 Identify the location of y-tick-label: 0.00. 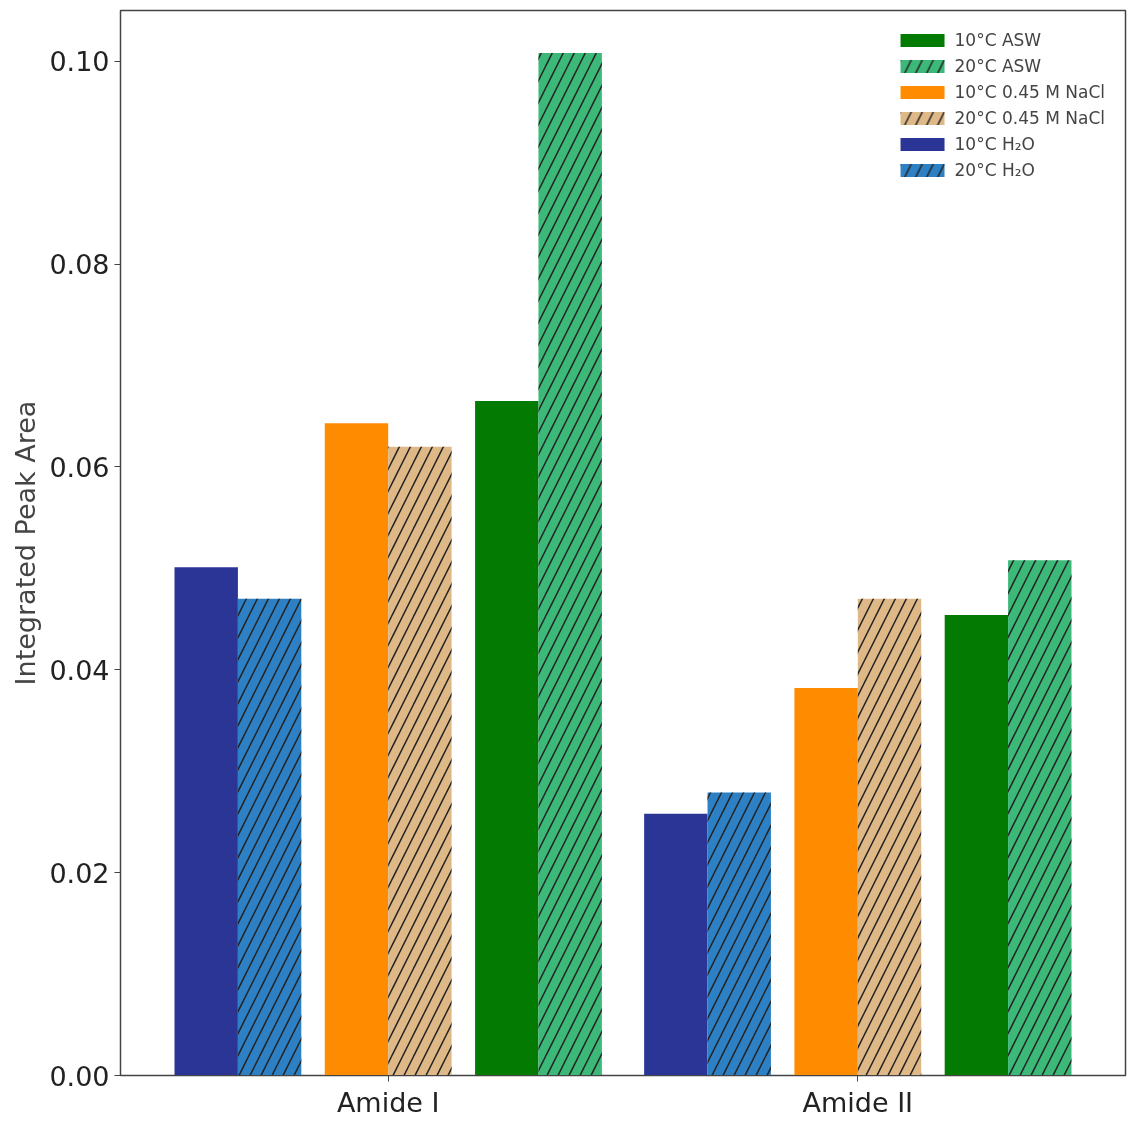
(79, 1076).